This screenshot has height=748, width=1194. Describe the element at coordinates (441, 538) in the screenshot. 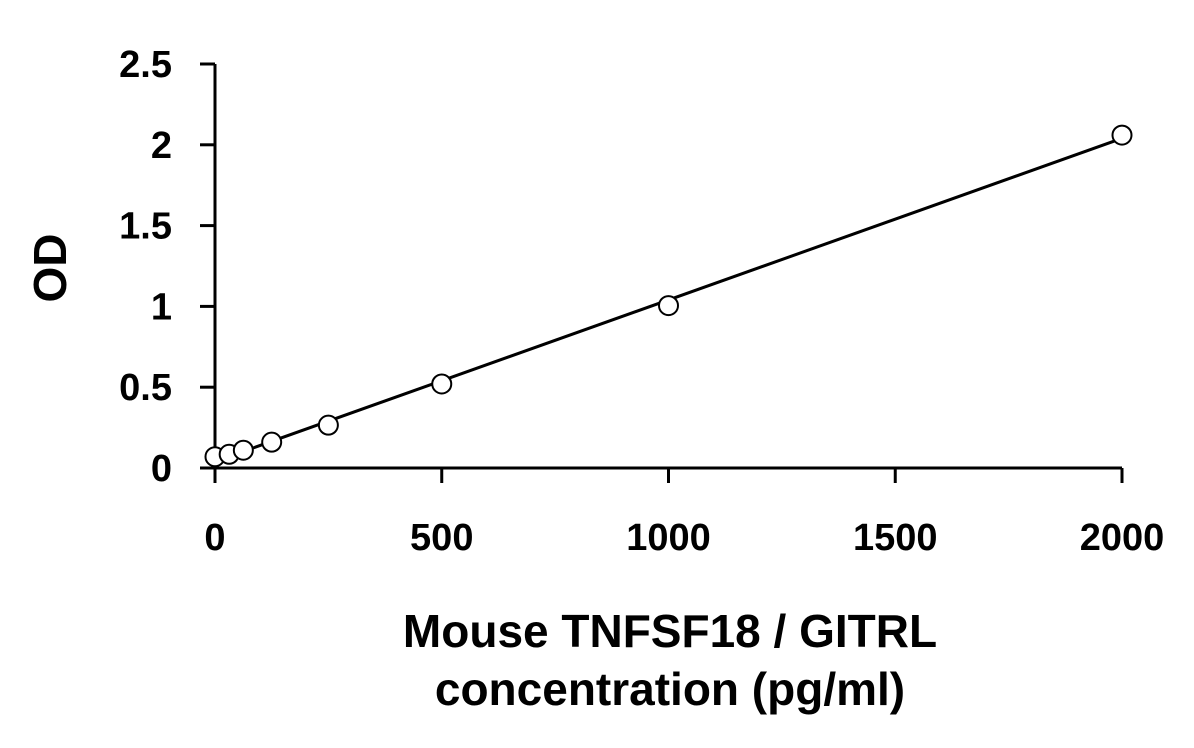

I see `x-tick-label: 500` at that location.